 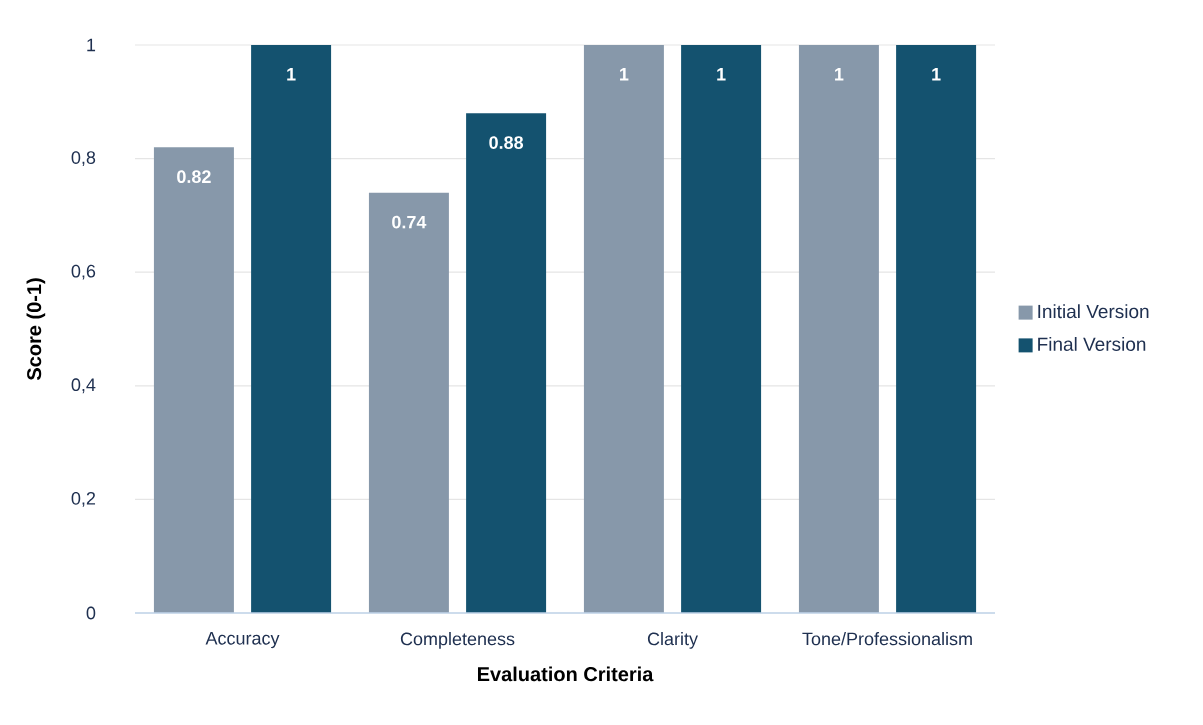 I want to click on x-tick-label: Tone/Professionalism, so click(x=887, y=639).